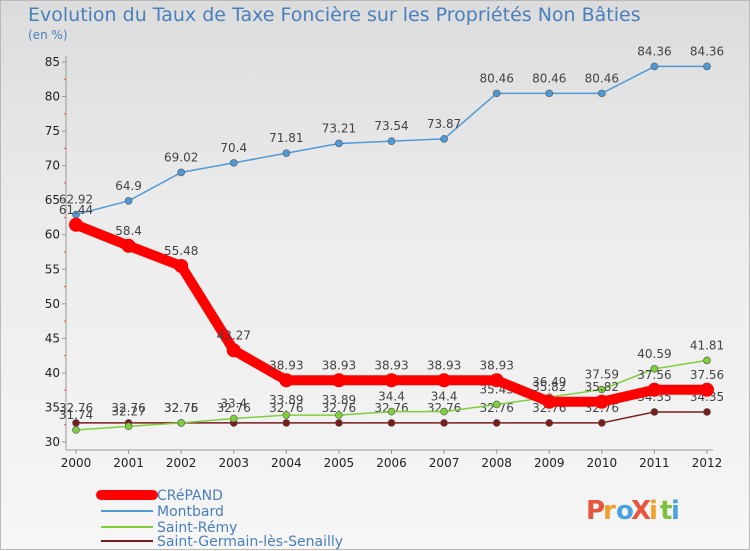 This screenshot has height=551, width=750. Describe the element at coordinates (52, 235) in the screenshot. I see `y-tick-label: 60` at that location.